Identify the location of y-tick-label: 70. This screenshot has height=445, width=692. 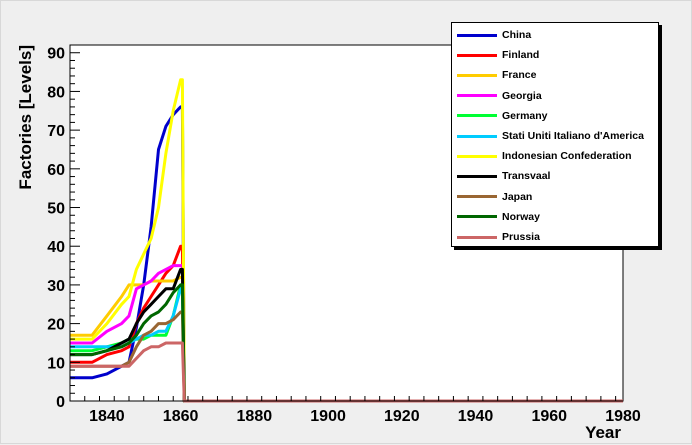
(56, 131).